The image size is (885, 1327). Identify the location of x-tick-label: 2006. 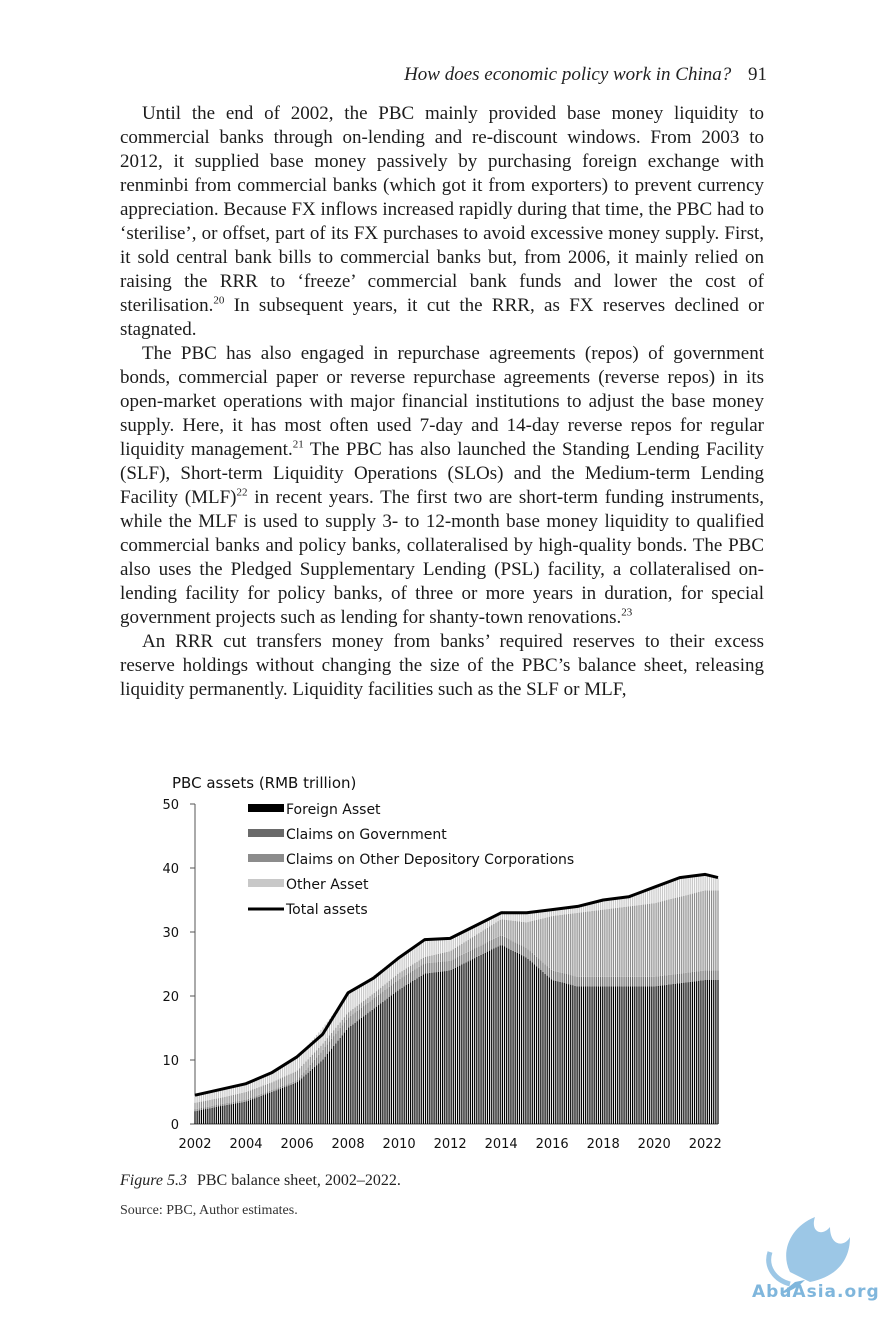
(297, 1144).